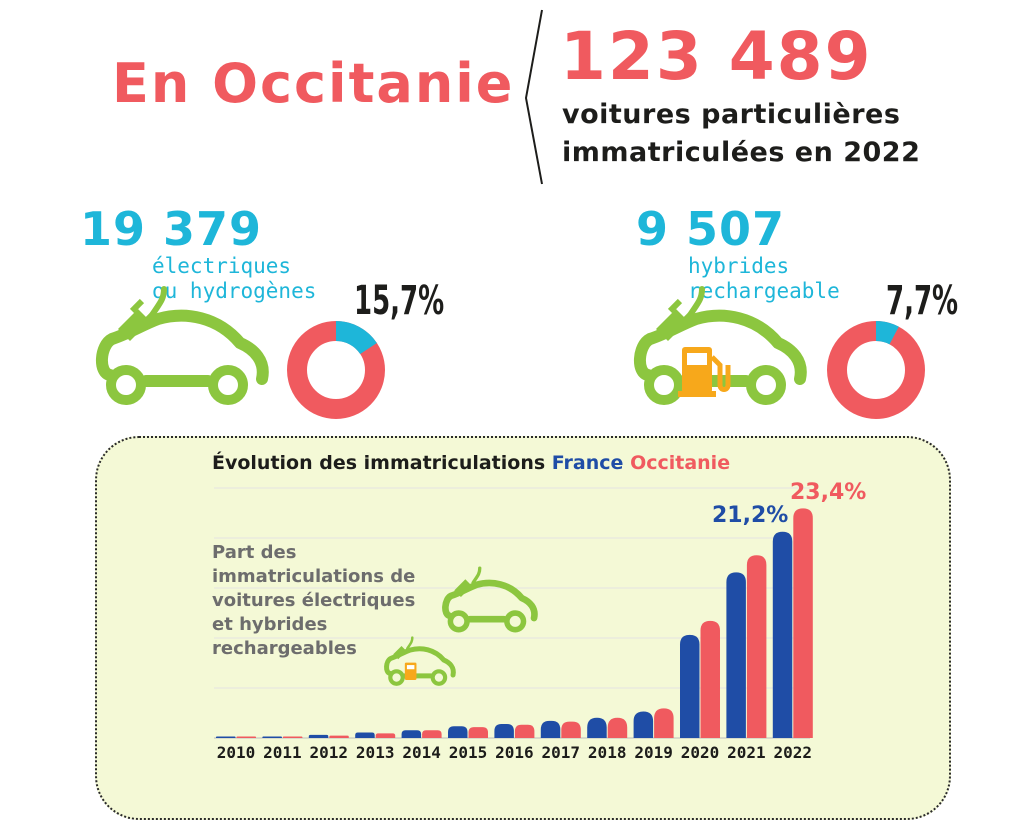 The height and width of the screenshot is (820, 1024). Describe the element at coordinates (226, 737) in the screenshot. I see `bar-france-2010` at that location.